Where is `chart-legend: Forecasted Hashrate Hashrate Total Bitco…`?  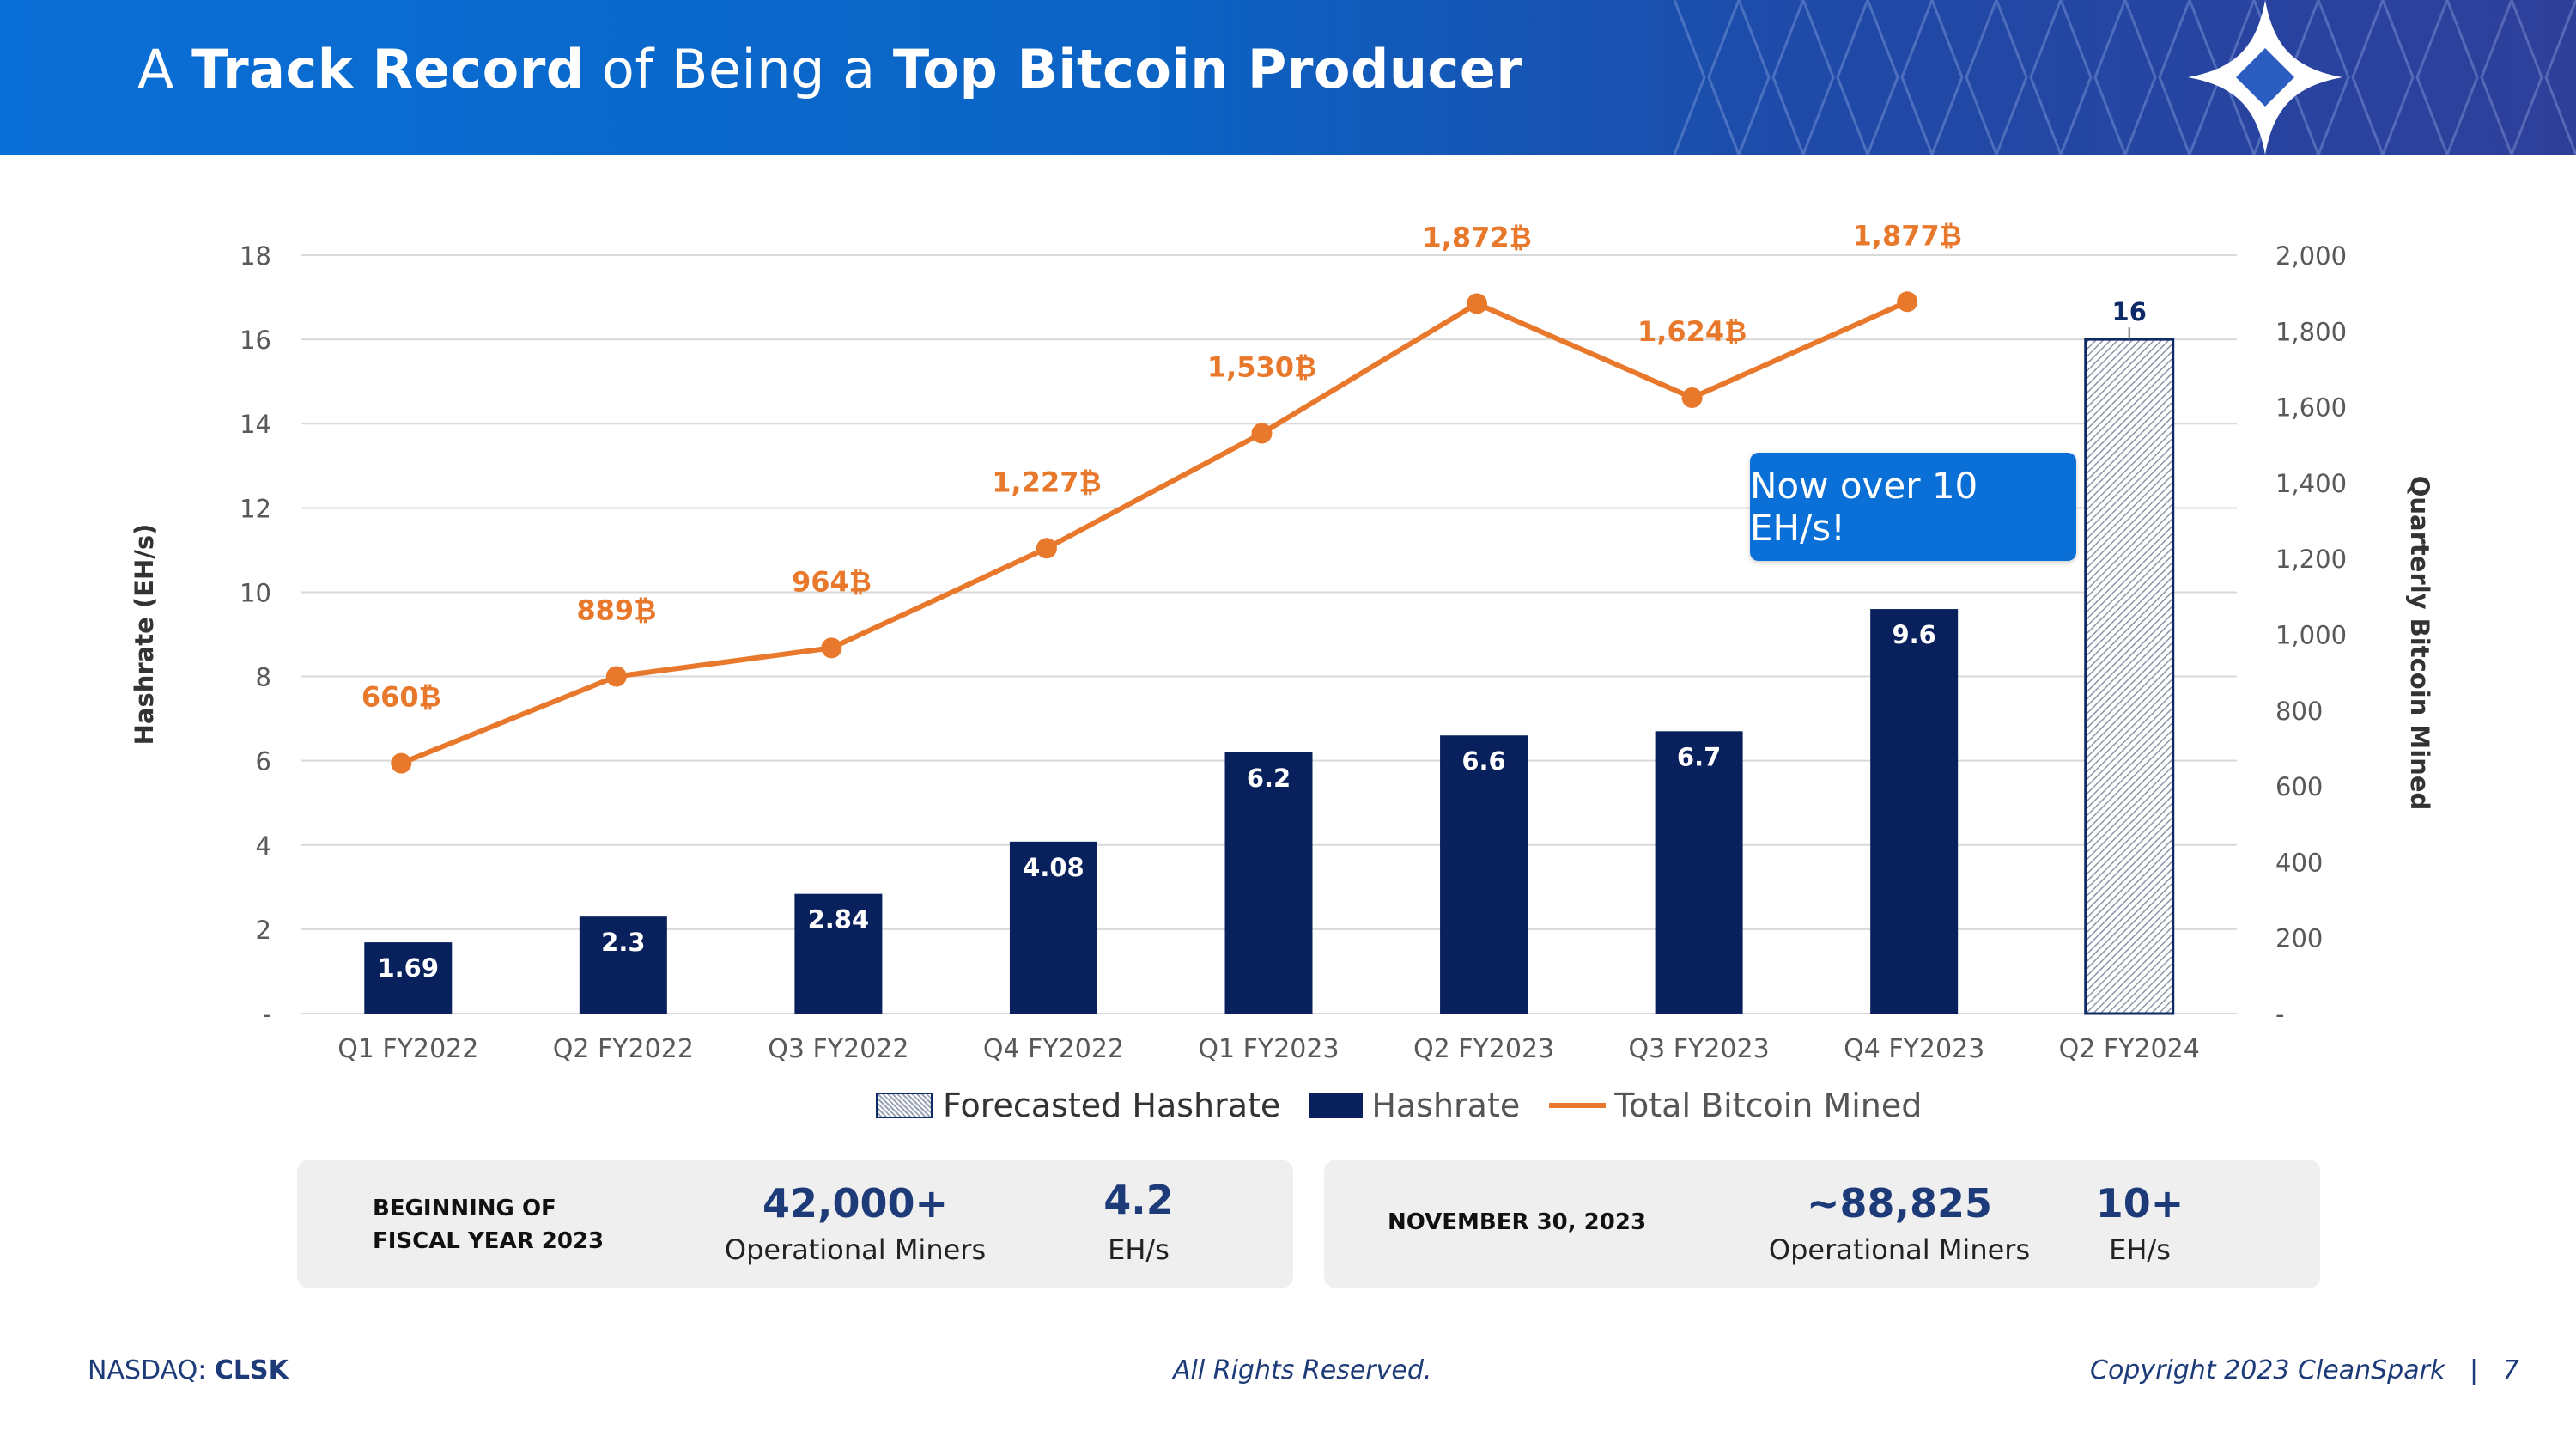 chart-legend: Forecasted Hashrate Hashrate Total Bitco… is located at coordinates (1414, 1105).